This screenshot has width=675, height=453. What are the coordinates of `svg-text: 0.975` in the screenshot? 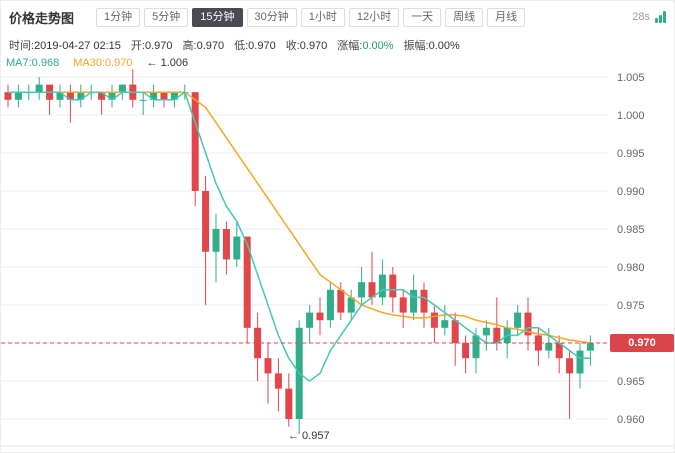 It's located at (631, 306).